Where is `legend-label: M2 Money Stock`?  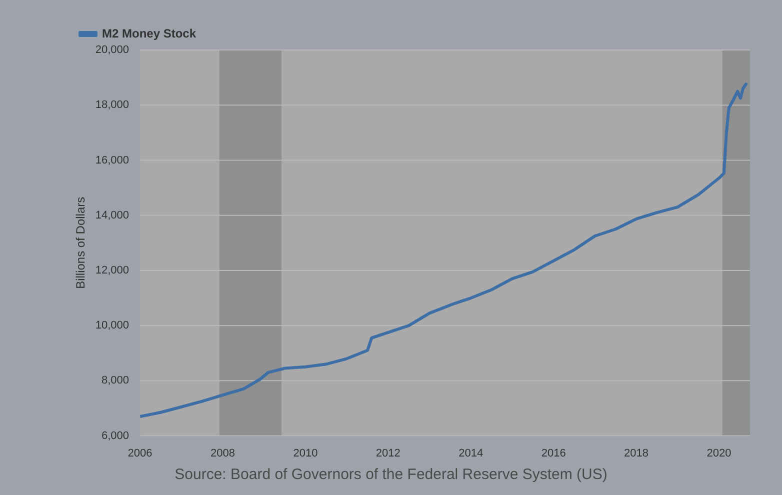 legend-label: M2 Money Stock is located at coordinates (149, 33).